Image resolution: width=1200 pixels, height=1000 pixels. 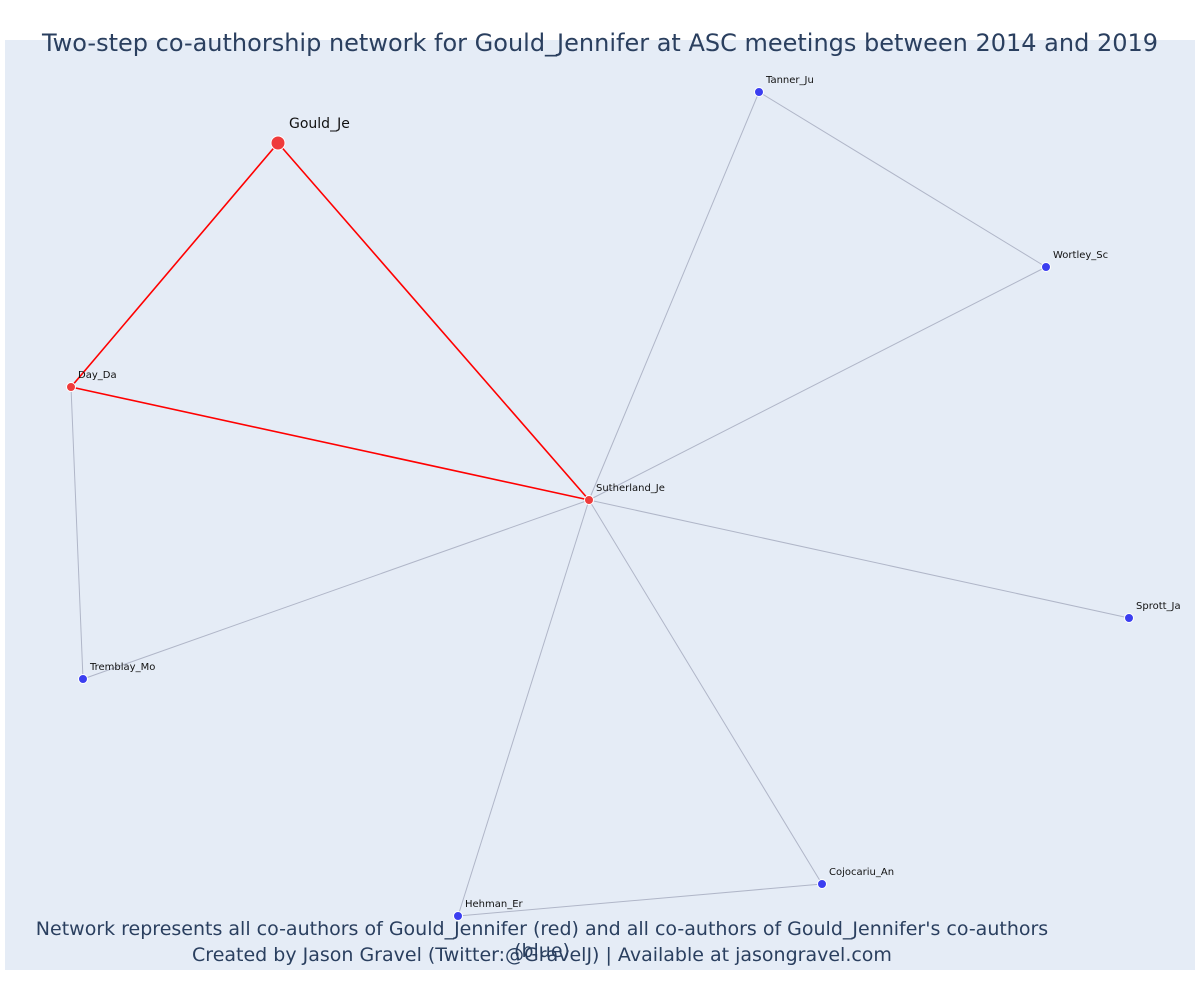 What do you see at coordinates (861, 872) in the screenshot?
I see `node-label-cojocariu-an: Cojocariu_An` at bounding box center [861, 872].